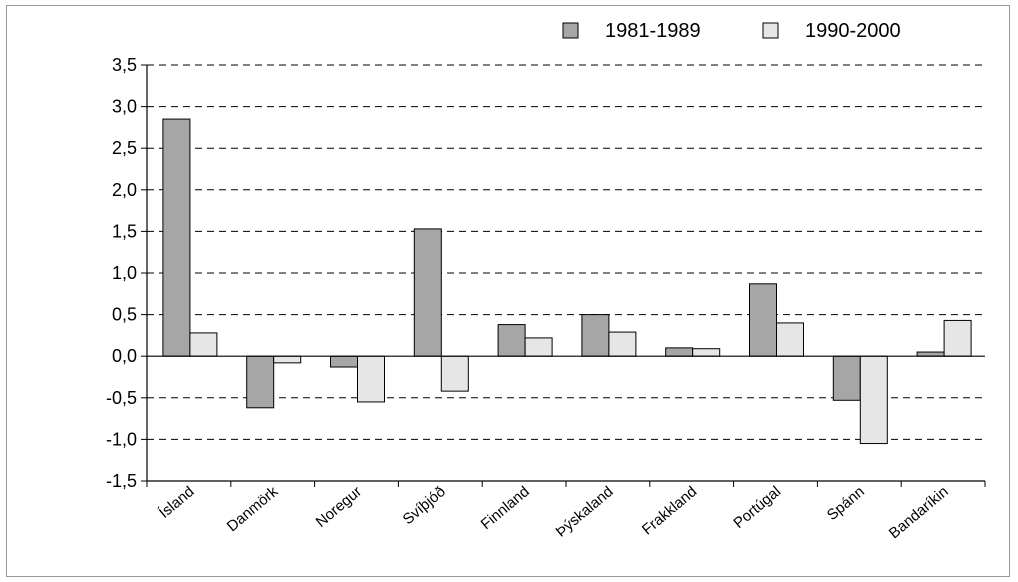 The height and width of the screenshot is (582, 1018). I want to click on legend-label: 1981-1989, so click(653, 31).